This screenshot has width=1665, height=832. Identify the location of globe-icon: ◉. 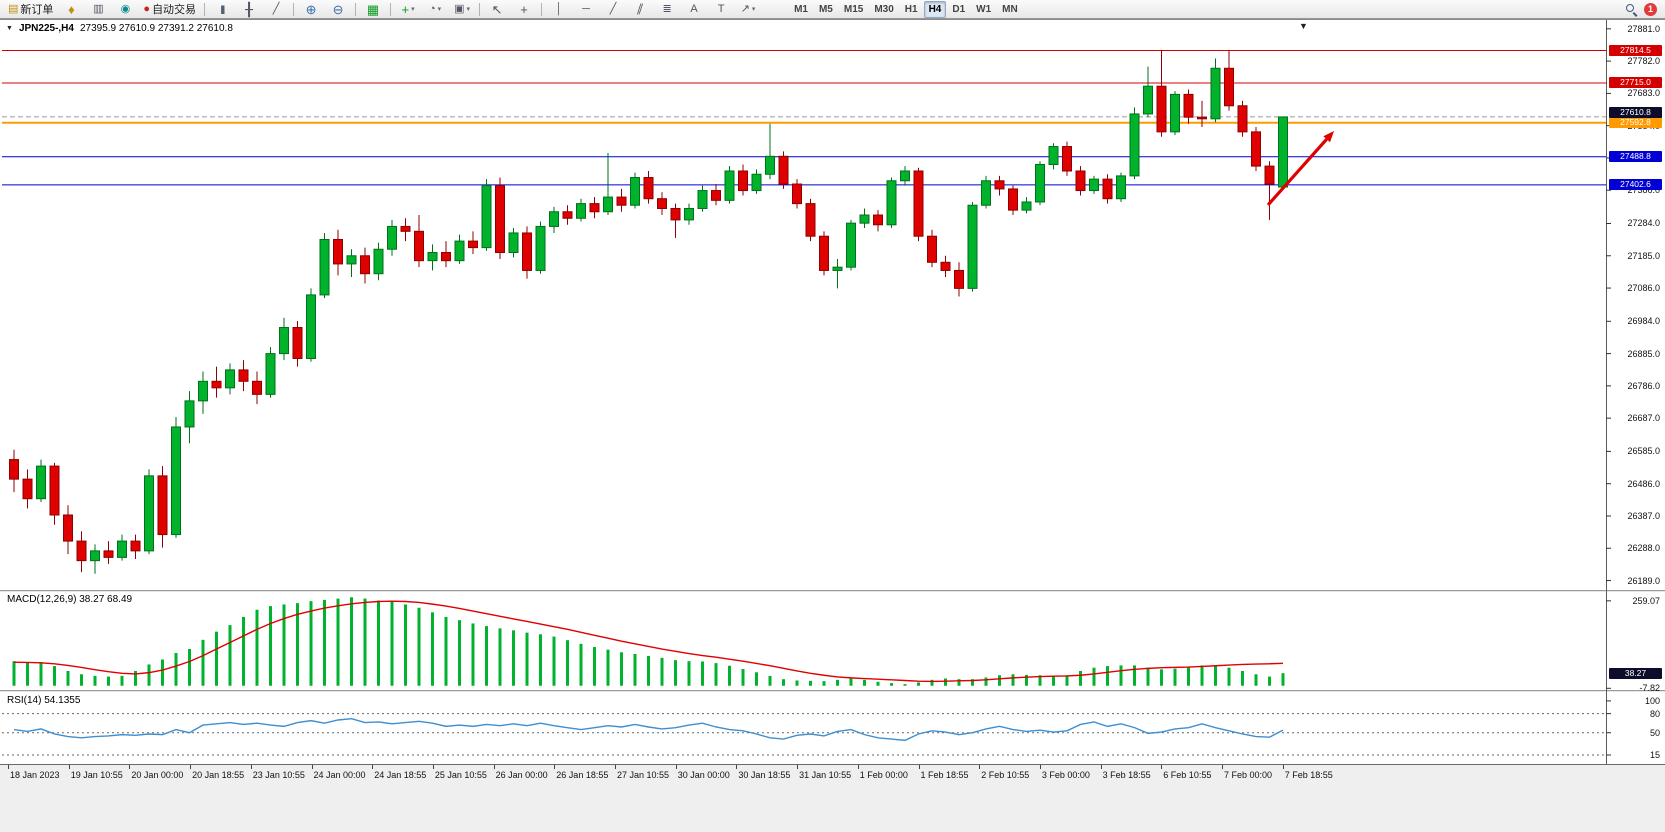
(125, 8).